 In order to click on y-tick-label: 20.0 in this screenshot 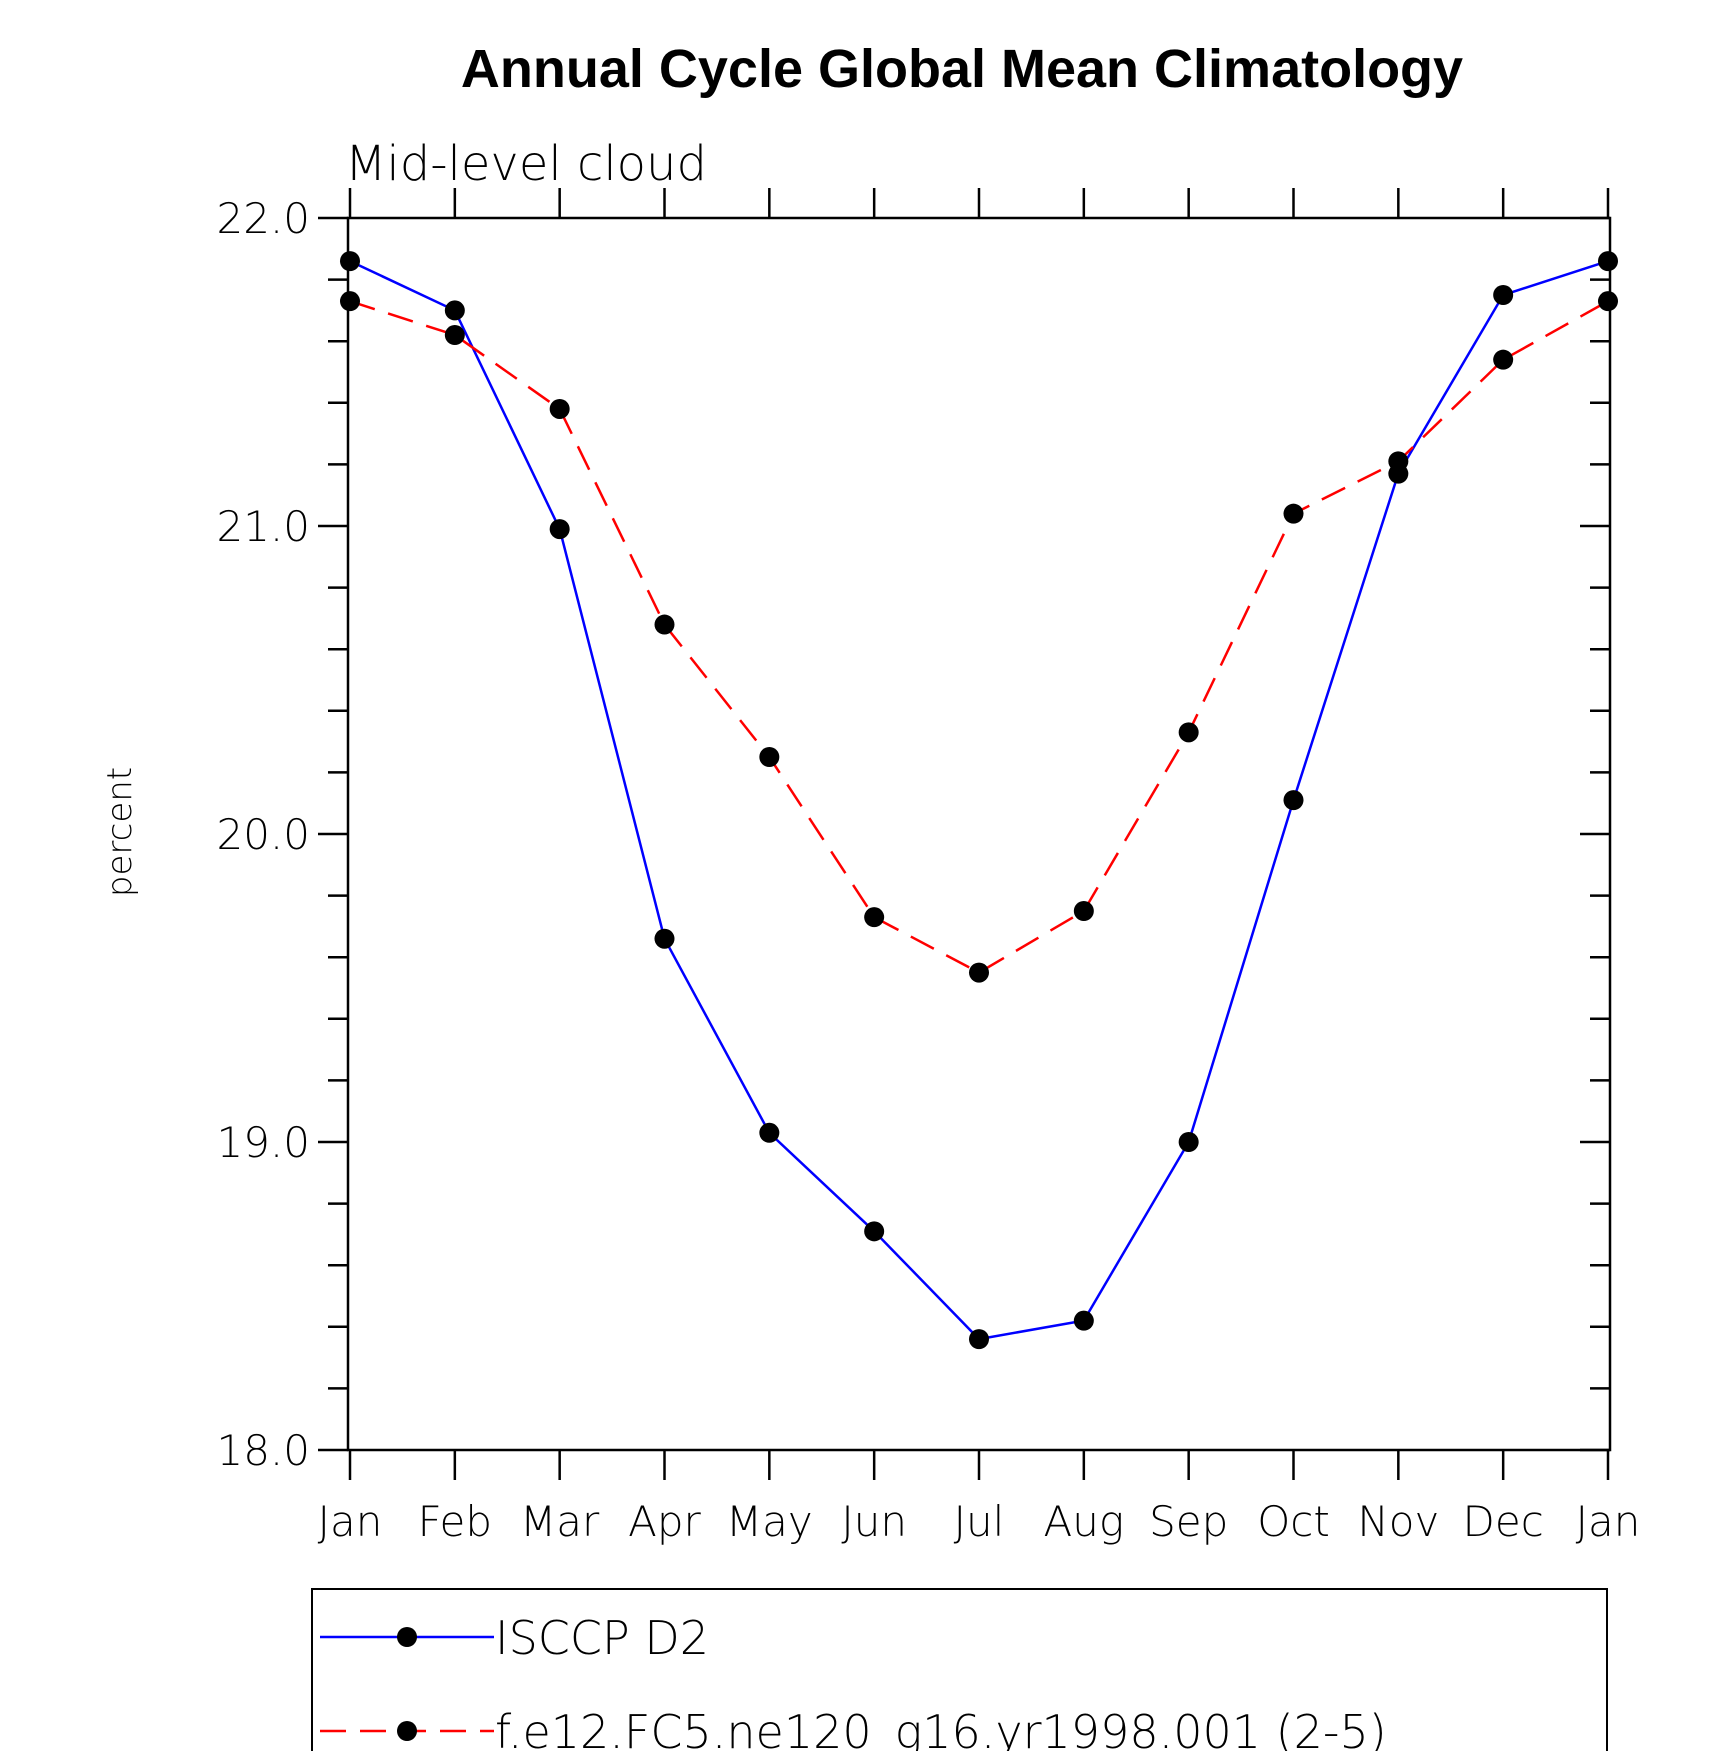, I will do `click(263, 834)`.